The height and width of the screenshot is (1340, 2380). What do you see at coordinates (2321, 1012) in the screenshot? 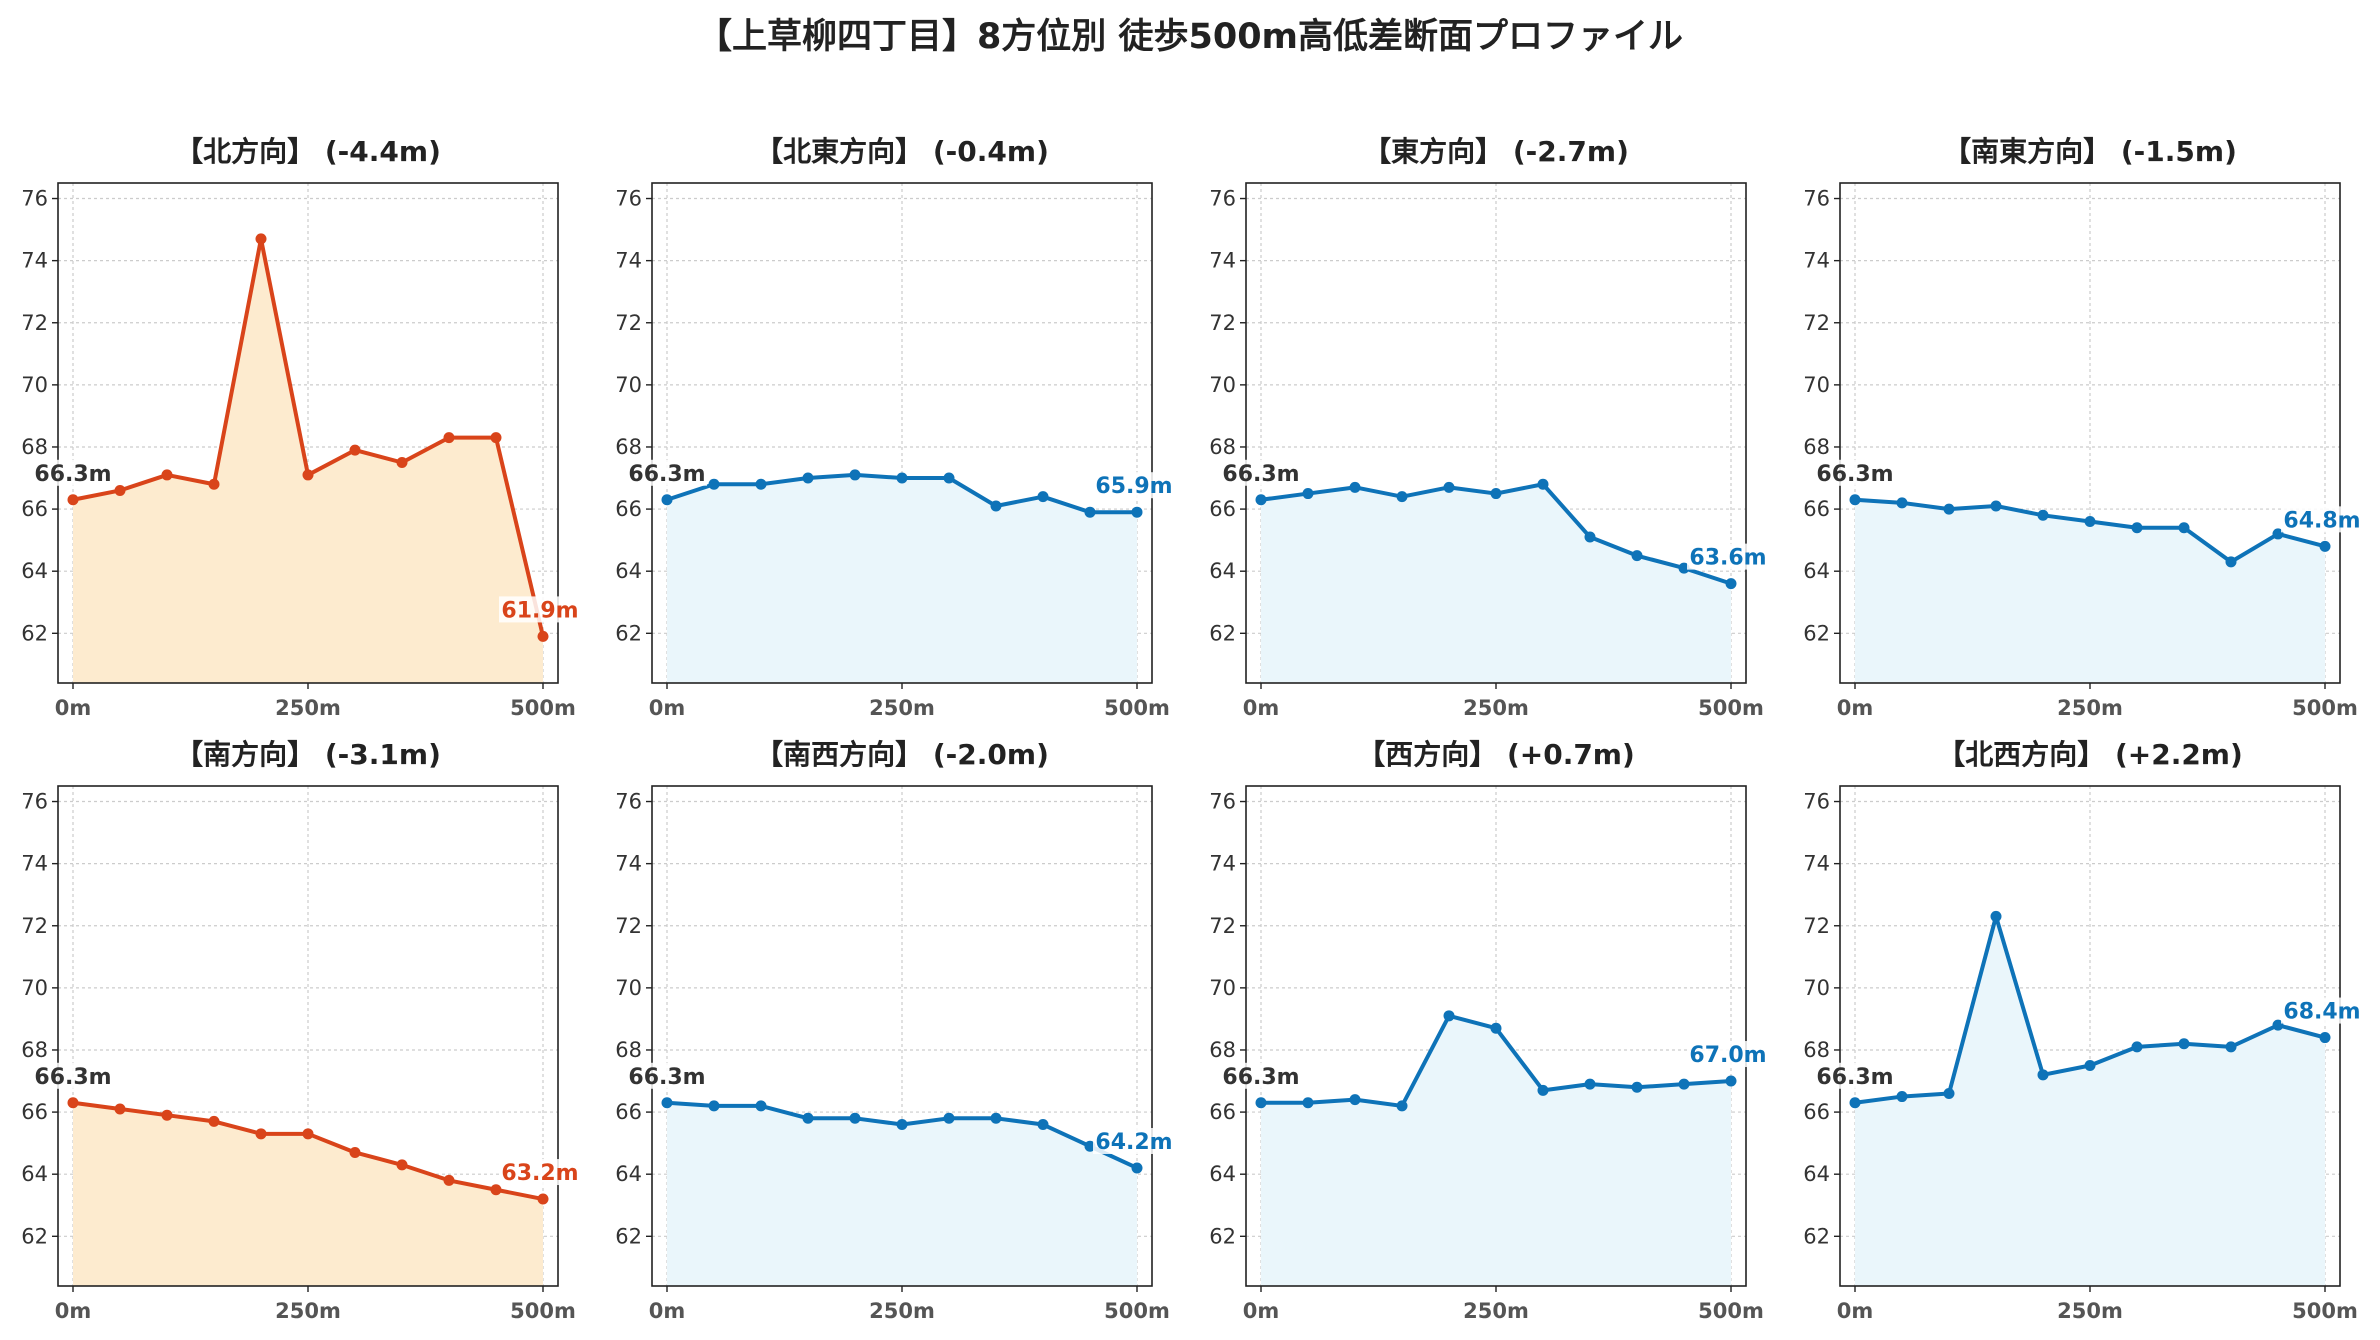
I see `end-label: 68.4m` at bounding box center [2321, 1012].